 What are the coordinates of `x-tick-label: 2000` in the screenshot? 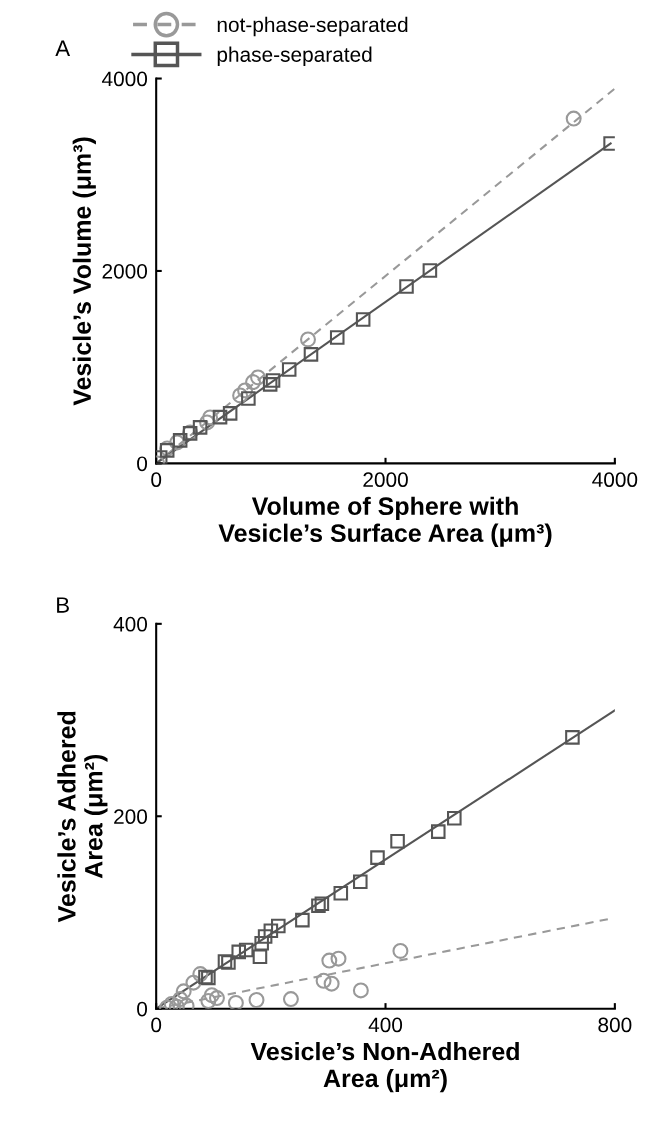 It's located at (385, 480).